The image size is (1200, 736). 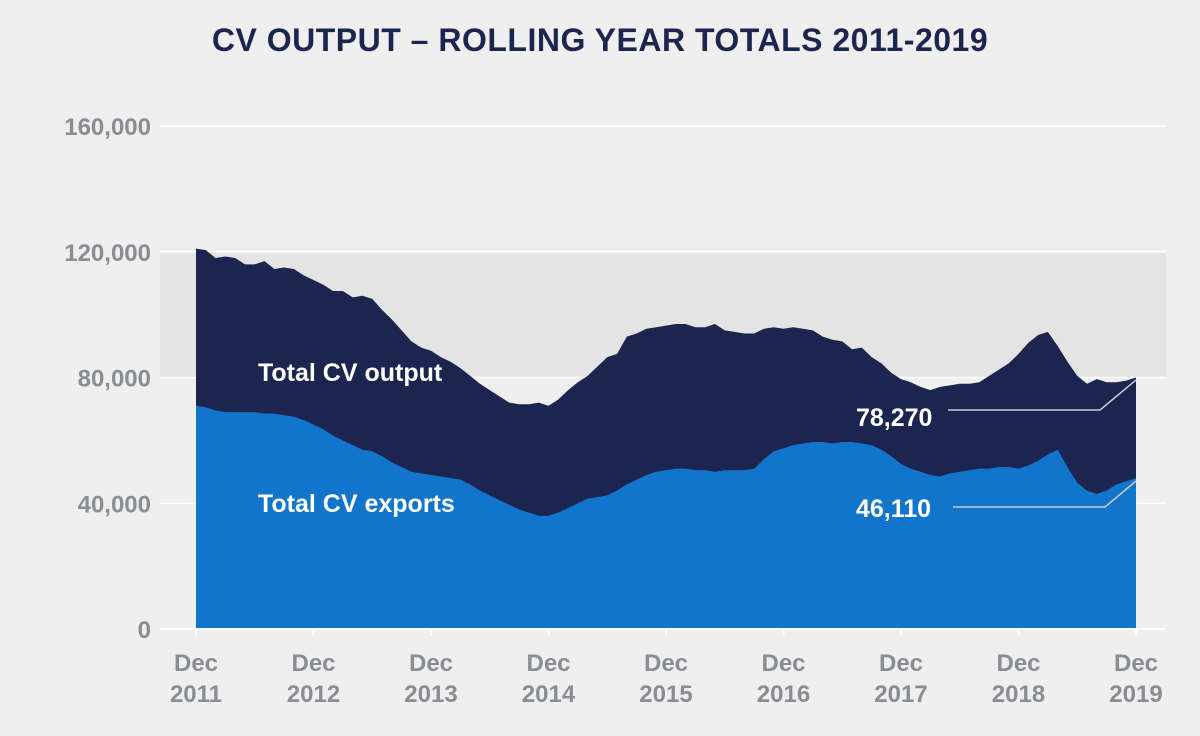 I want to click on value-label-exports: 46,110, so click(x=893, y=509).